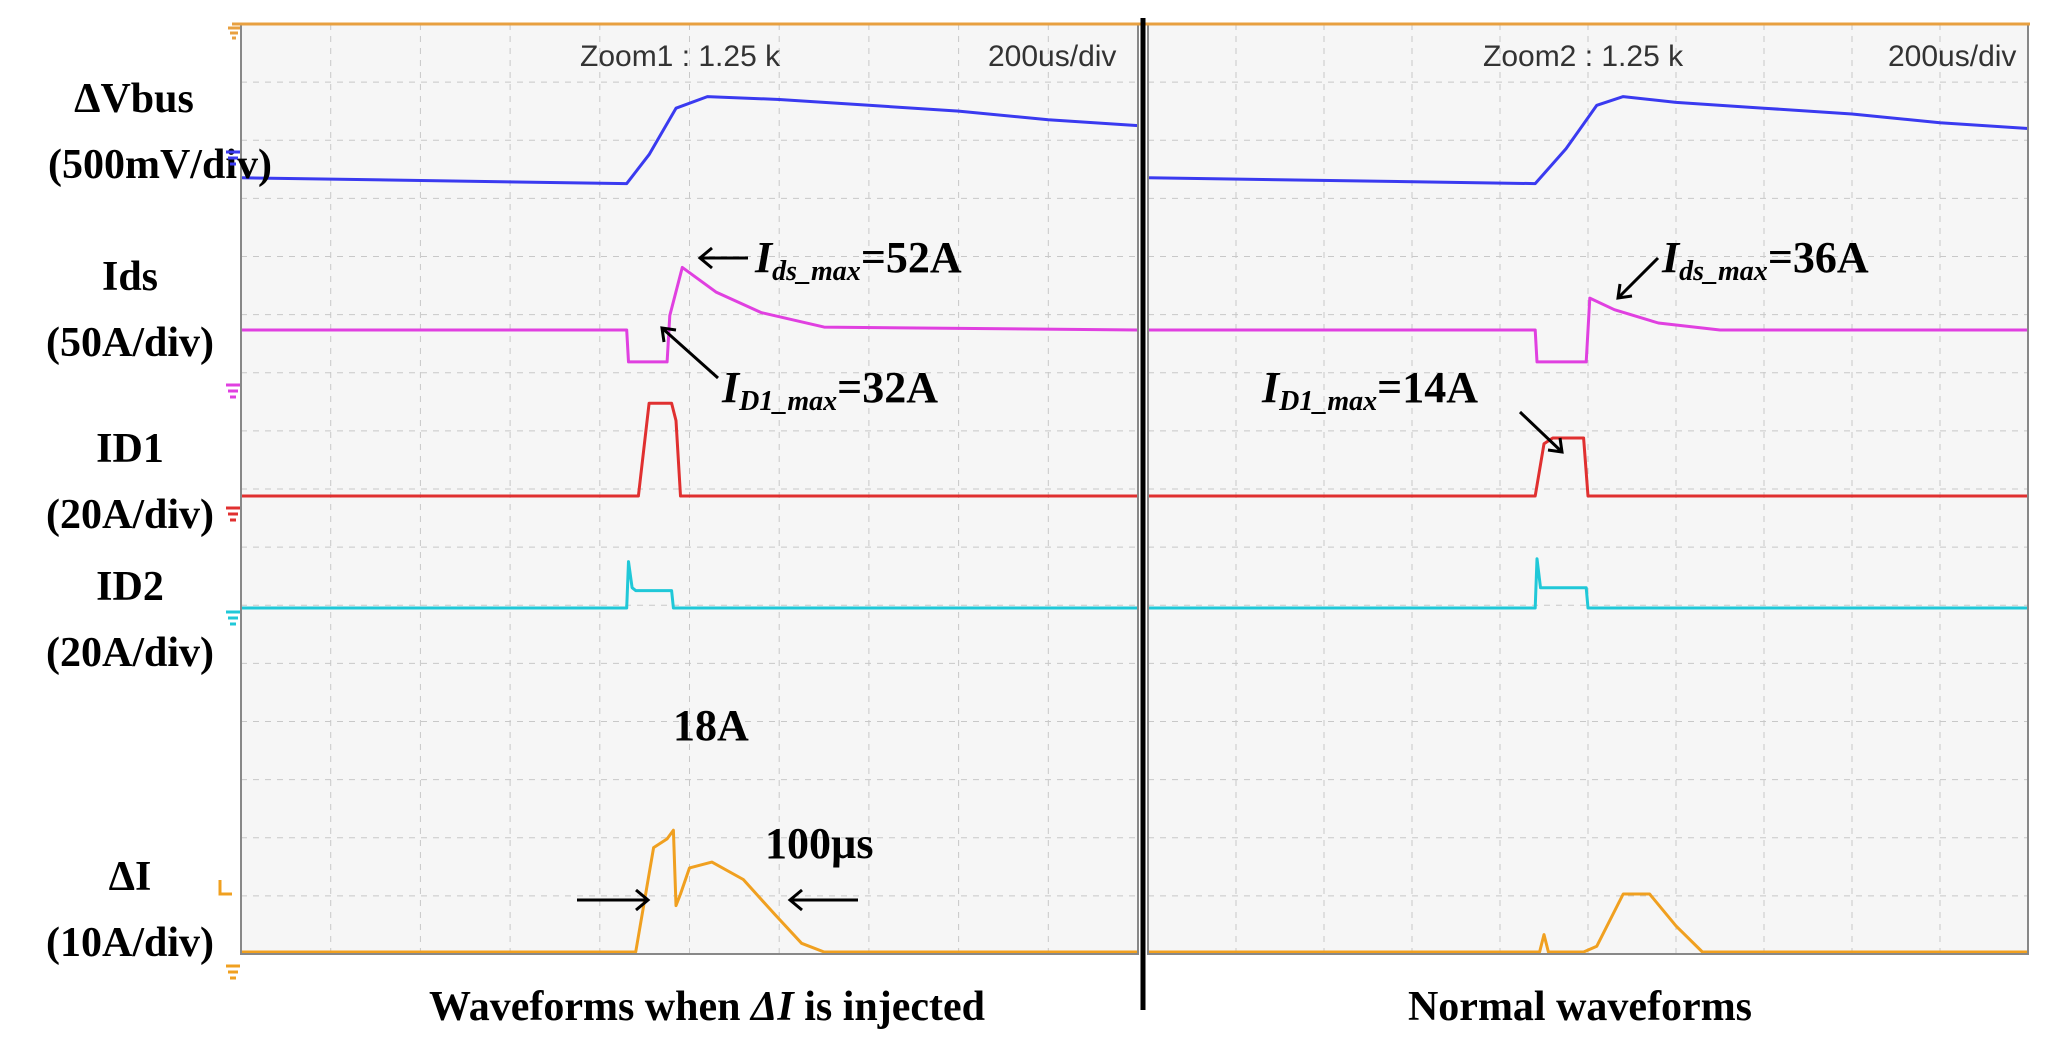 This screenshot has height=1046, width=2064. Describe the element at coordinates (1952, 56) in the screenshot. I see `timebase-label-right: 200us/div` at that location.